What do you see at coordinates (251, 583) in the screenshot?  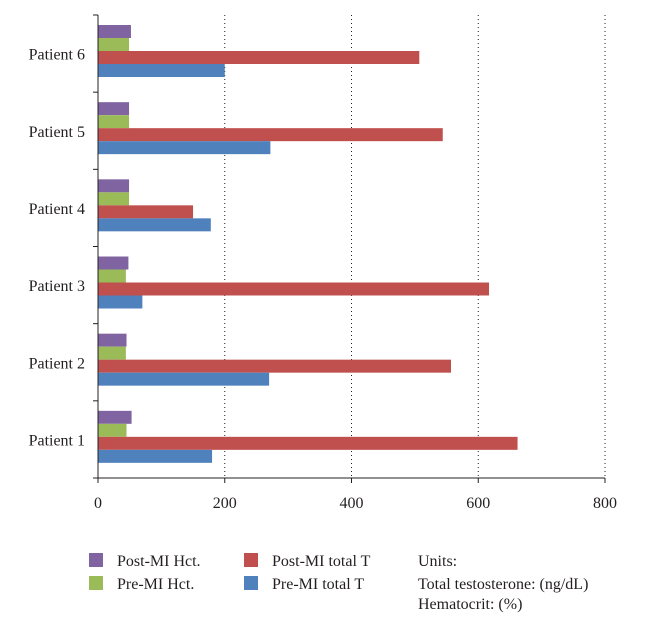 I see `legend-swatch-pre-mi-total-t` at bounding box center [251, 583].